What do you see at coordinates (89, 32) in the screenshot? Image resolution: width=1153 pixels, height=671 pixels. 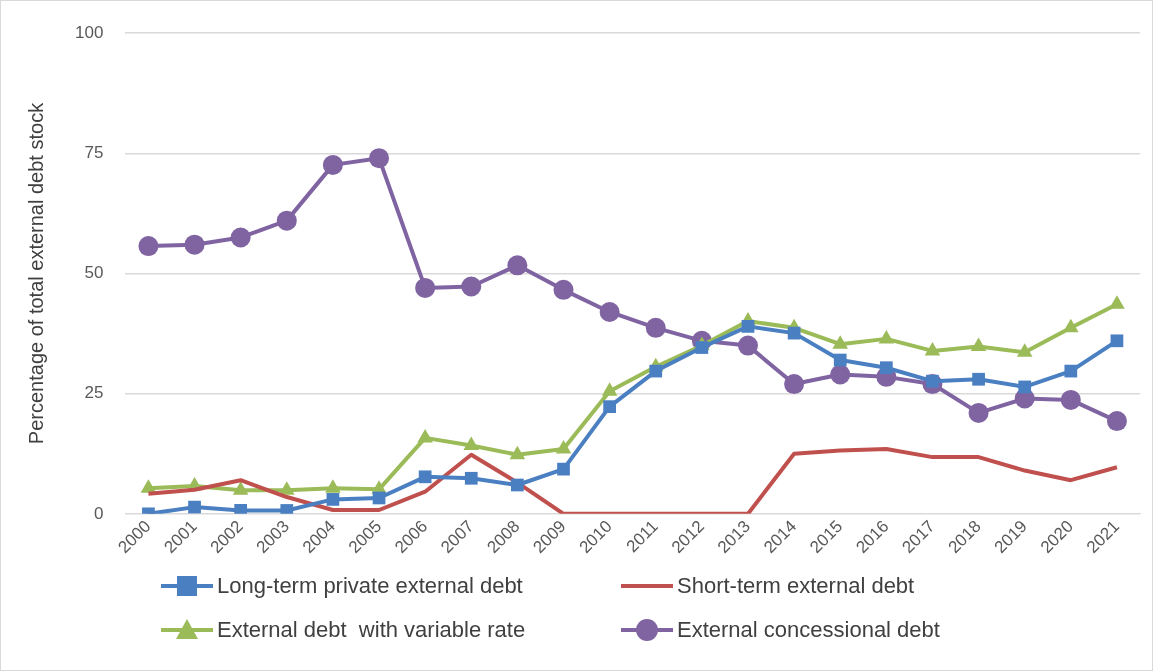 I see `y-tick-label: 100` at bounding box center [89, 32].